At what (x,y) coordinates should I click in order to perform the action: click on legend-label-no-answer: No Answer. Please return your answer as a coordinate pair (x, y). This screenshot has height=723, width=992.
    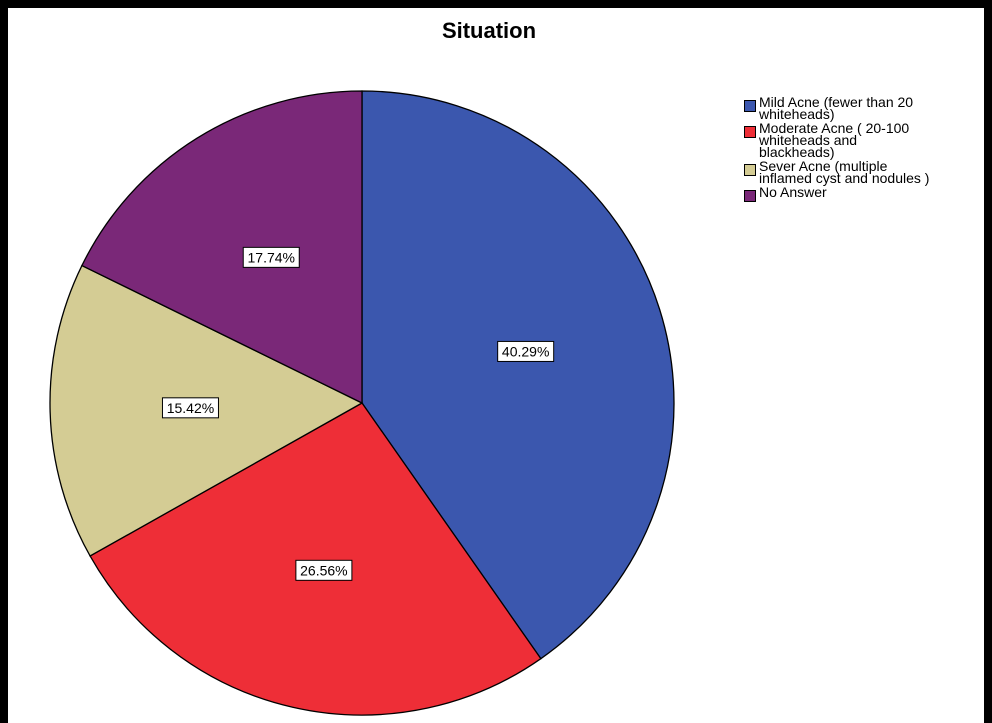
    Looking at the image, I should click on (793, 192).